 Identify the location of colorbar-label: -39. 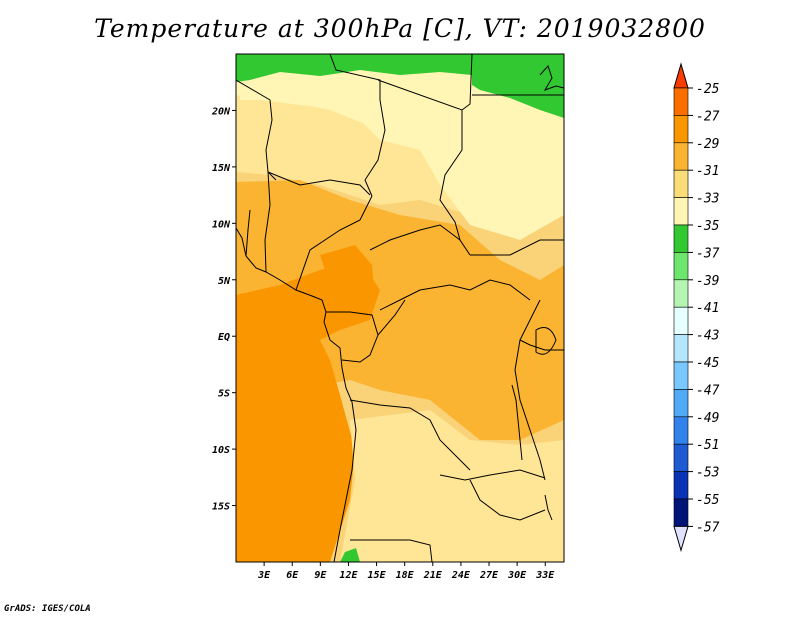
(707, 281).